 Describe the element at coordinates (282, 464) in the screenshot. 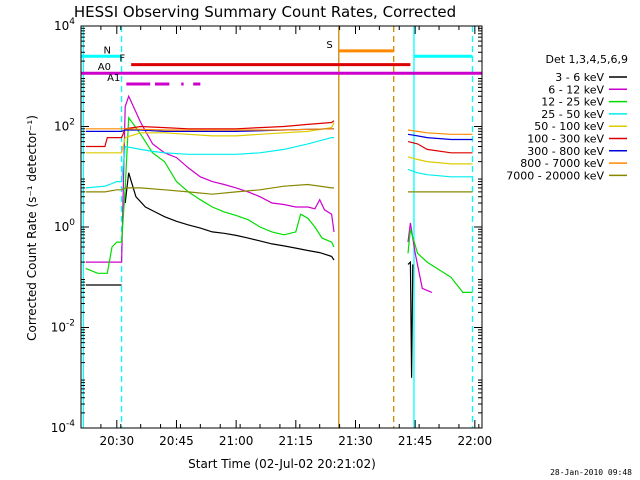

I see `x-axis-label: Start Time (02-Jul-02 20:21:02)` at that location.